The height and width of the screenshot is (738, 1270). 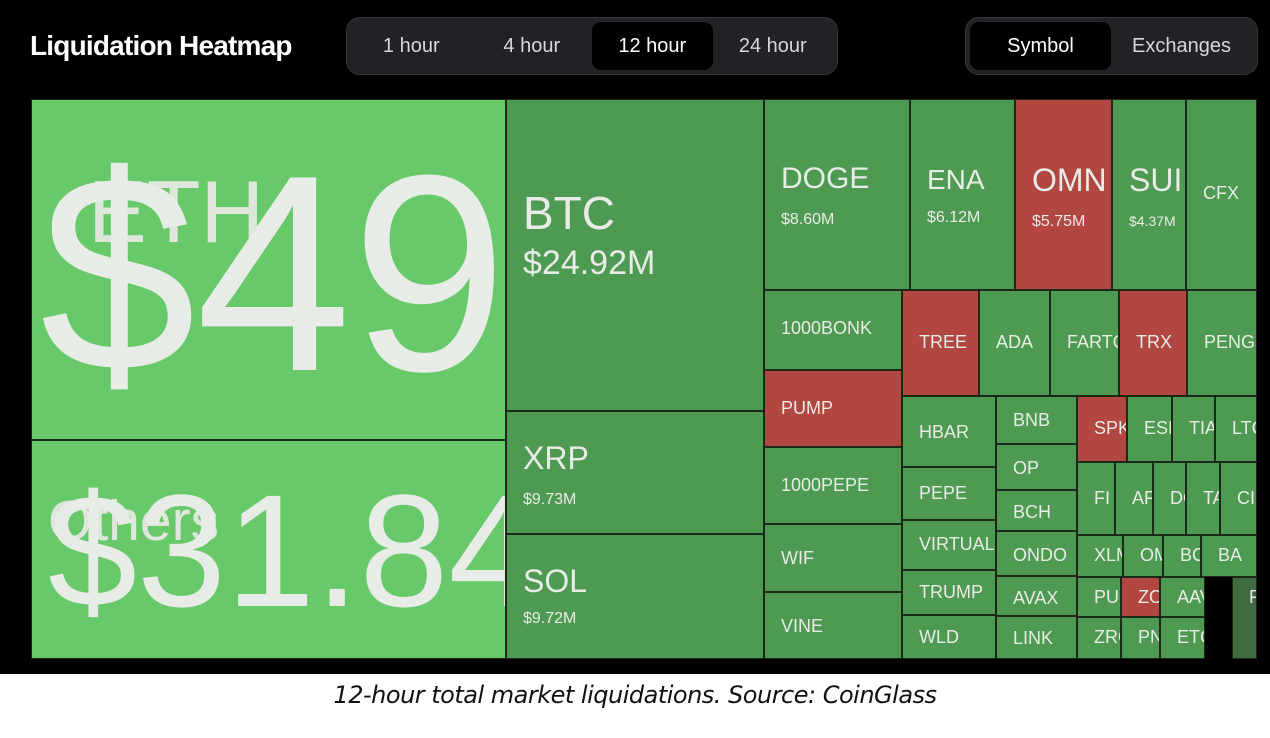 I want to click on tile-symbol: WLD, so click(x=939, y=637).